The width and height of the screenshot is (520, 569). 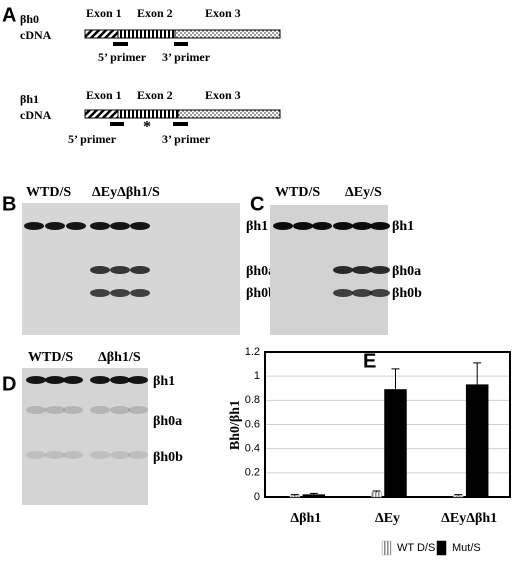 I want to click on band-label: βh1, so click(x=257, y=226).